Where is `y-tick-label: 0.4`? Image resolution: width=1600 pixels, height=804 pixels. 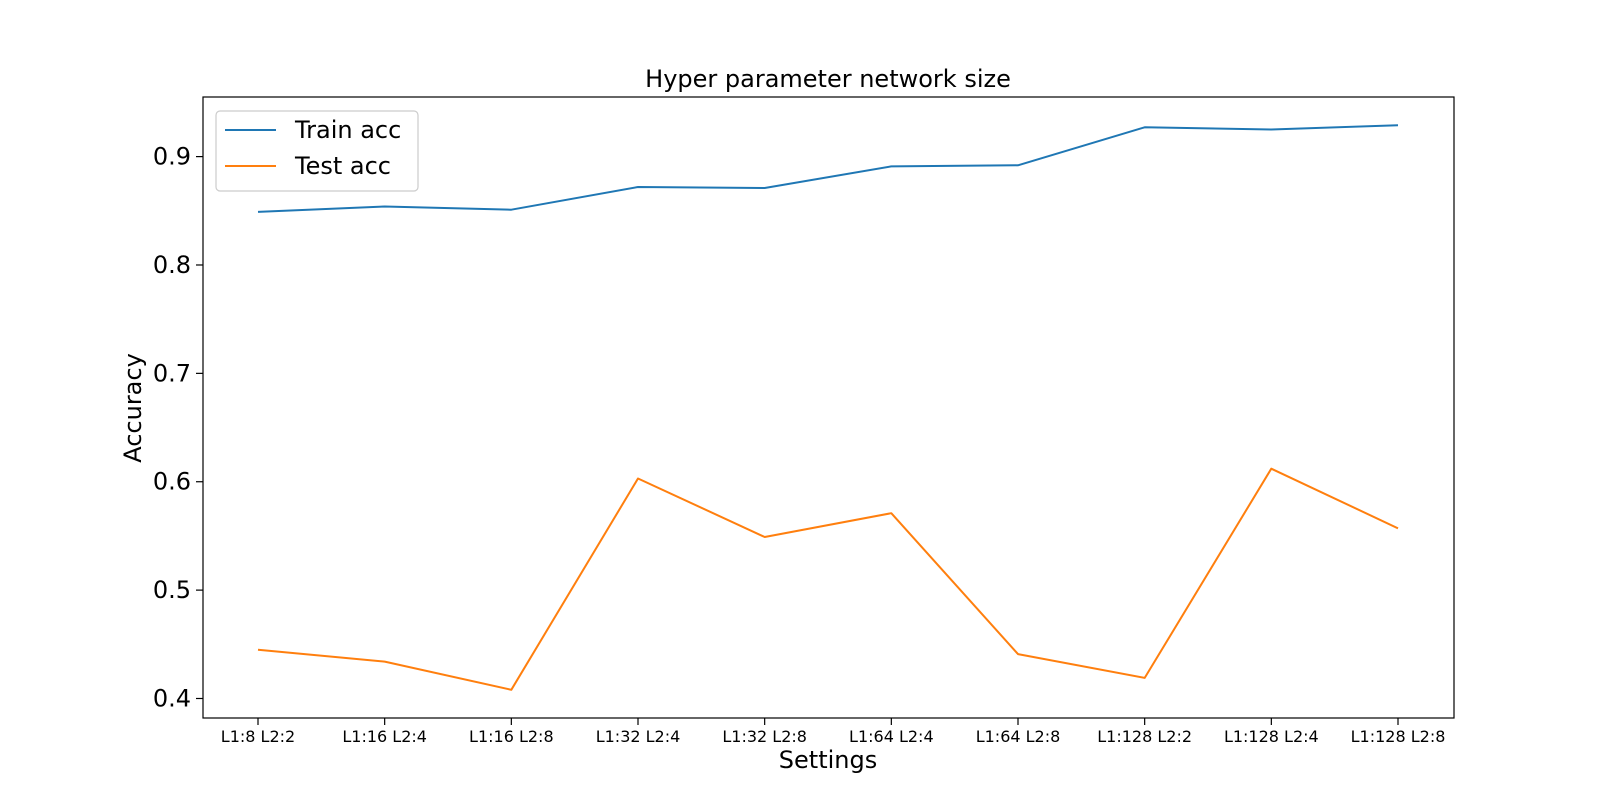
y-tick-label: 0.4 is located at coordinates (172, 698).